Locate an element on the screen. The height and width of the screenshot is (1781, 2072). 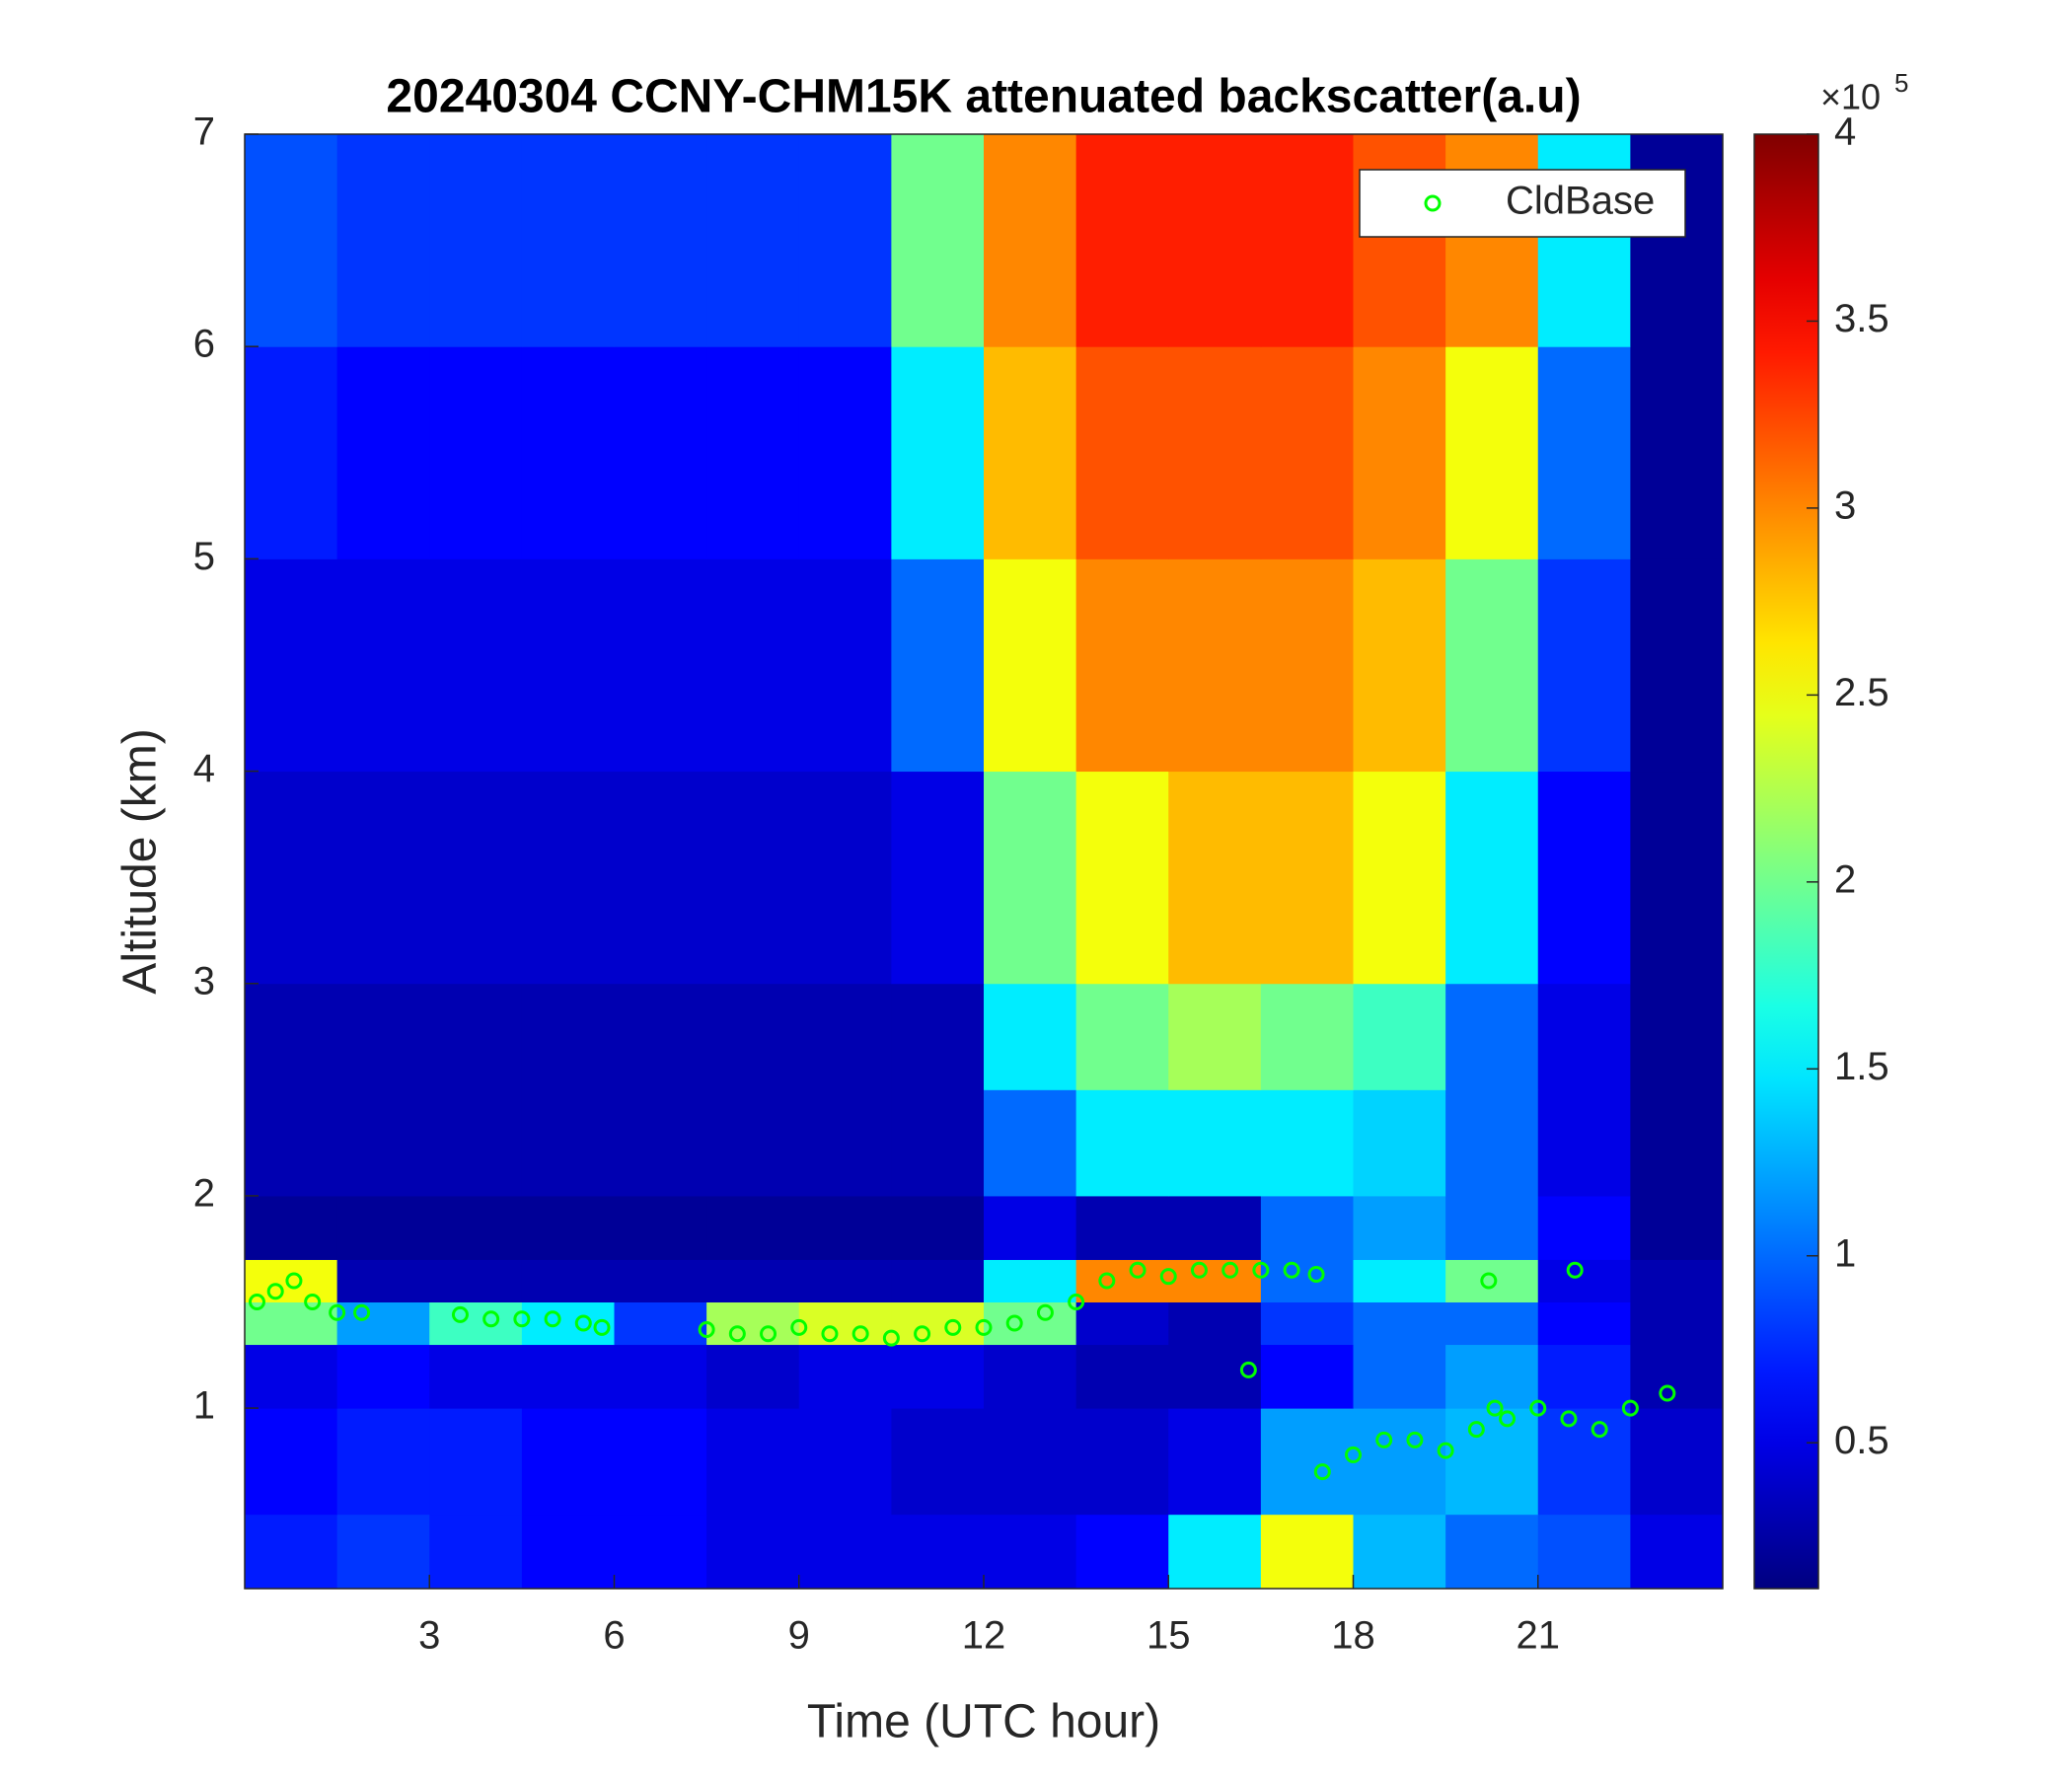
x-tick-label: 18 is located at coordinates (1353, 1636).